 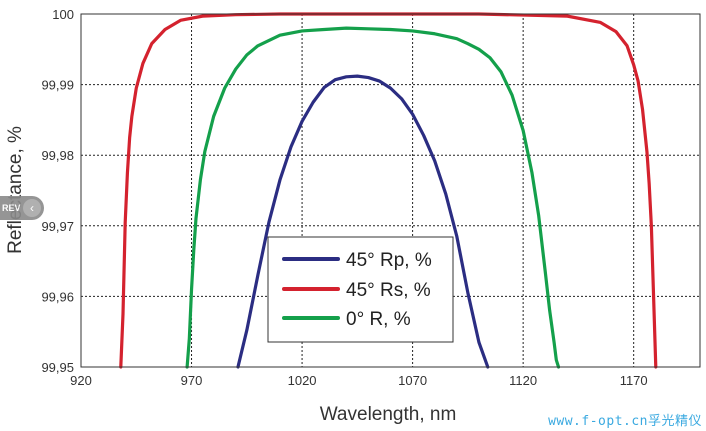 What do you see at coordinates (15, 190) in the screenshot?
I see `y-axis-label: Reflectance, %` at bounding box center [15, 190].